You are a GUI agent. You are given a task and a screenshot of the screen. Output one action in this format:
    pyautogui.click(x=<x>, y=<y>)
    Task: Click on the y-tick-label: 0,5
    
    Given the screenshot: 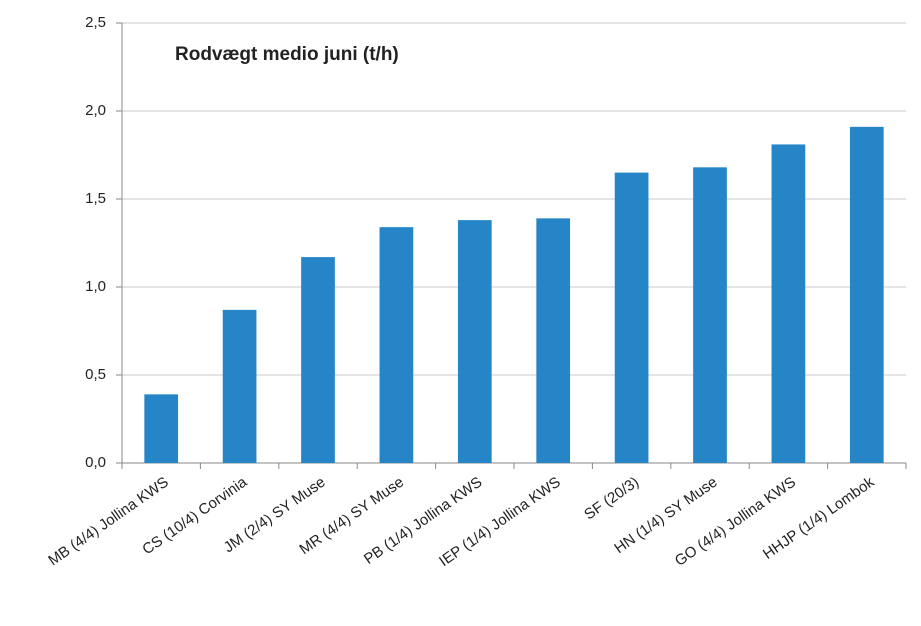 What is the action you would take?
    pyautogui.click(x=95, y=374)
    